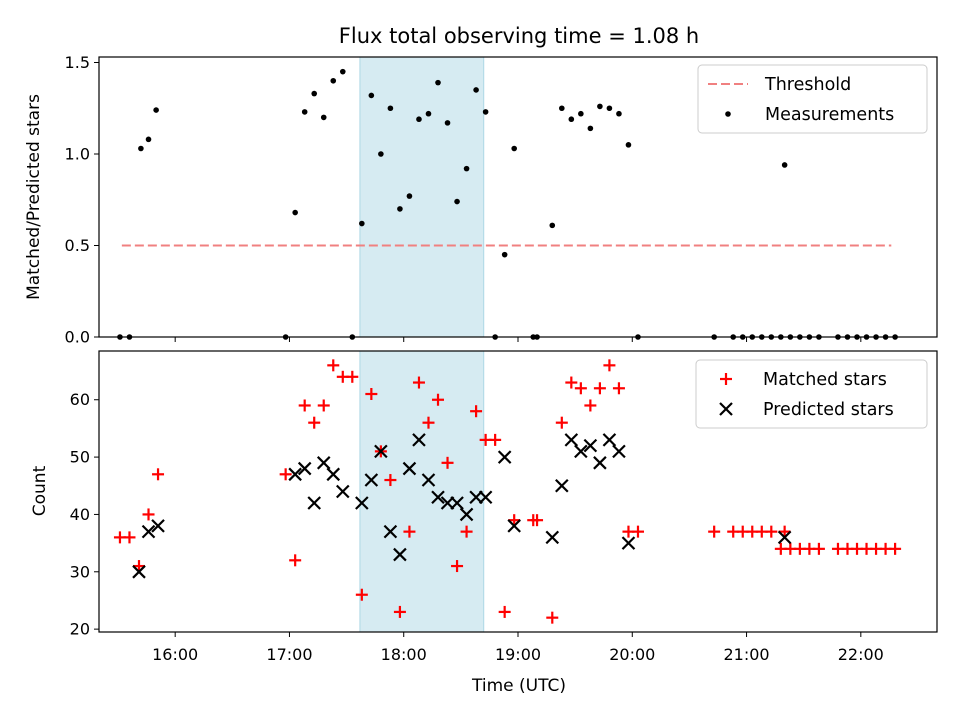 This screenshot has height=720, width=960. Describe the element at coordinates (80, 514) in the screenshot. I see `bottom-y-tick-label: 40` at that location.